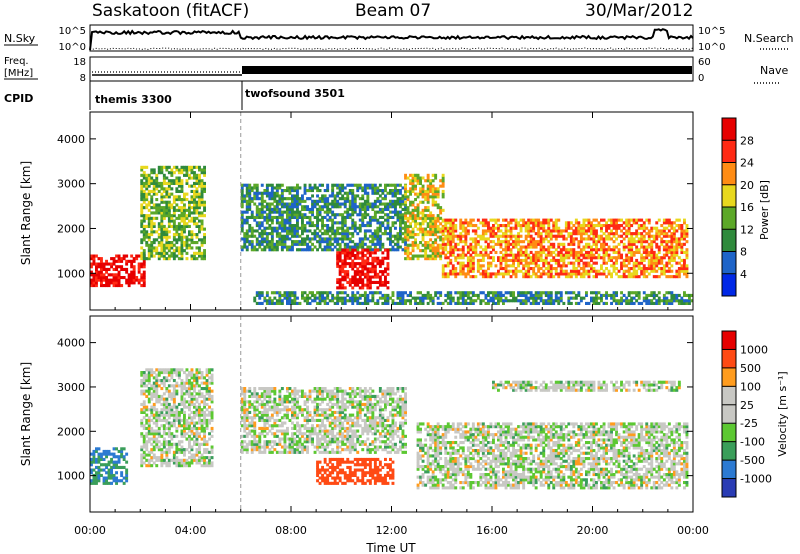 This screenshot has height=554, width=800. What do you see at coordinates (769, 38) in the screenshot?
I see `nsearch-label: N.Search` at bounding box center [769, 38].